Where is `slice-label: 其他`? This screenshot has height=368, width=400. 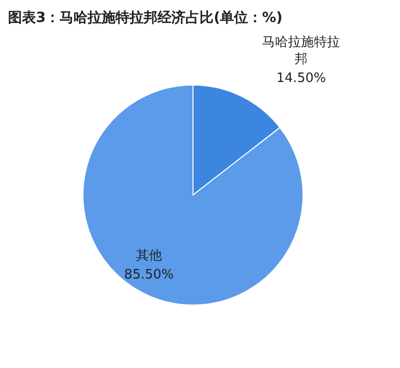 slice-label: 其他 is located at coordinates (149, 256).